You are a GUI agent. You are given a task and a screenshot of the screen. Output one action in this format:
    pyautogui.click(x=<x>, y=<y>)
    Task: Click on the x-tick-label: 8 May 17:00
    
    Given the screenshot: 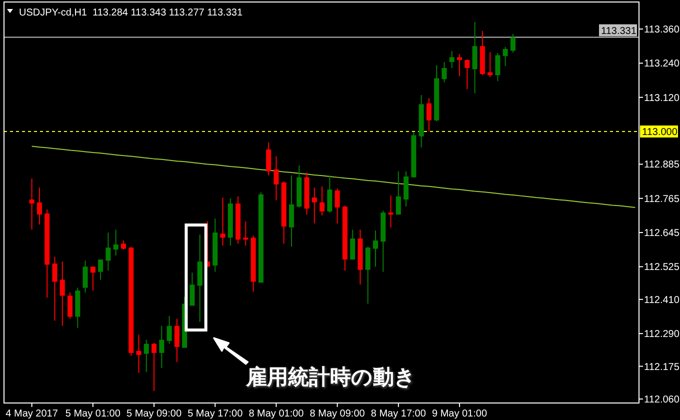 What is the action you would take?
    pyautogui.click(x=398, y=414)
    